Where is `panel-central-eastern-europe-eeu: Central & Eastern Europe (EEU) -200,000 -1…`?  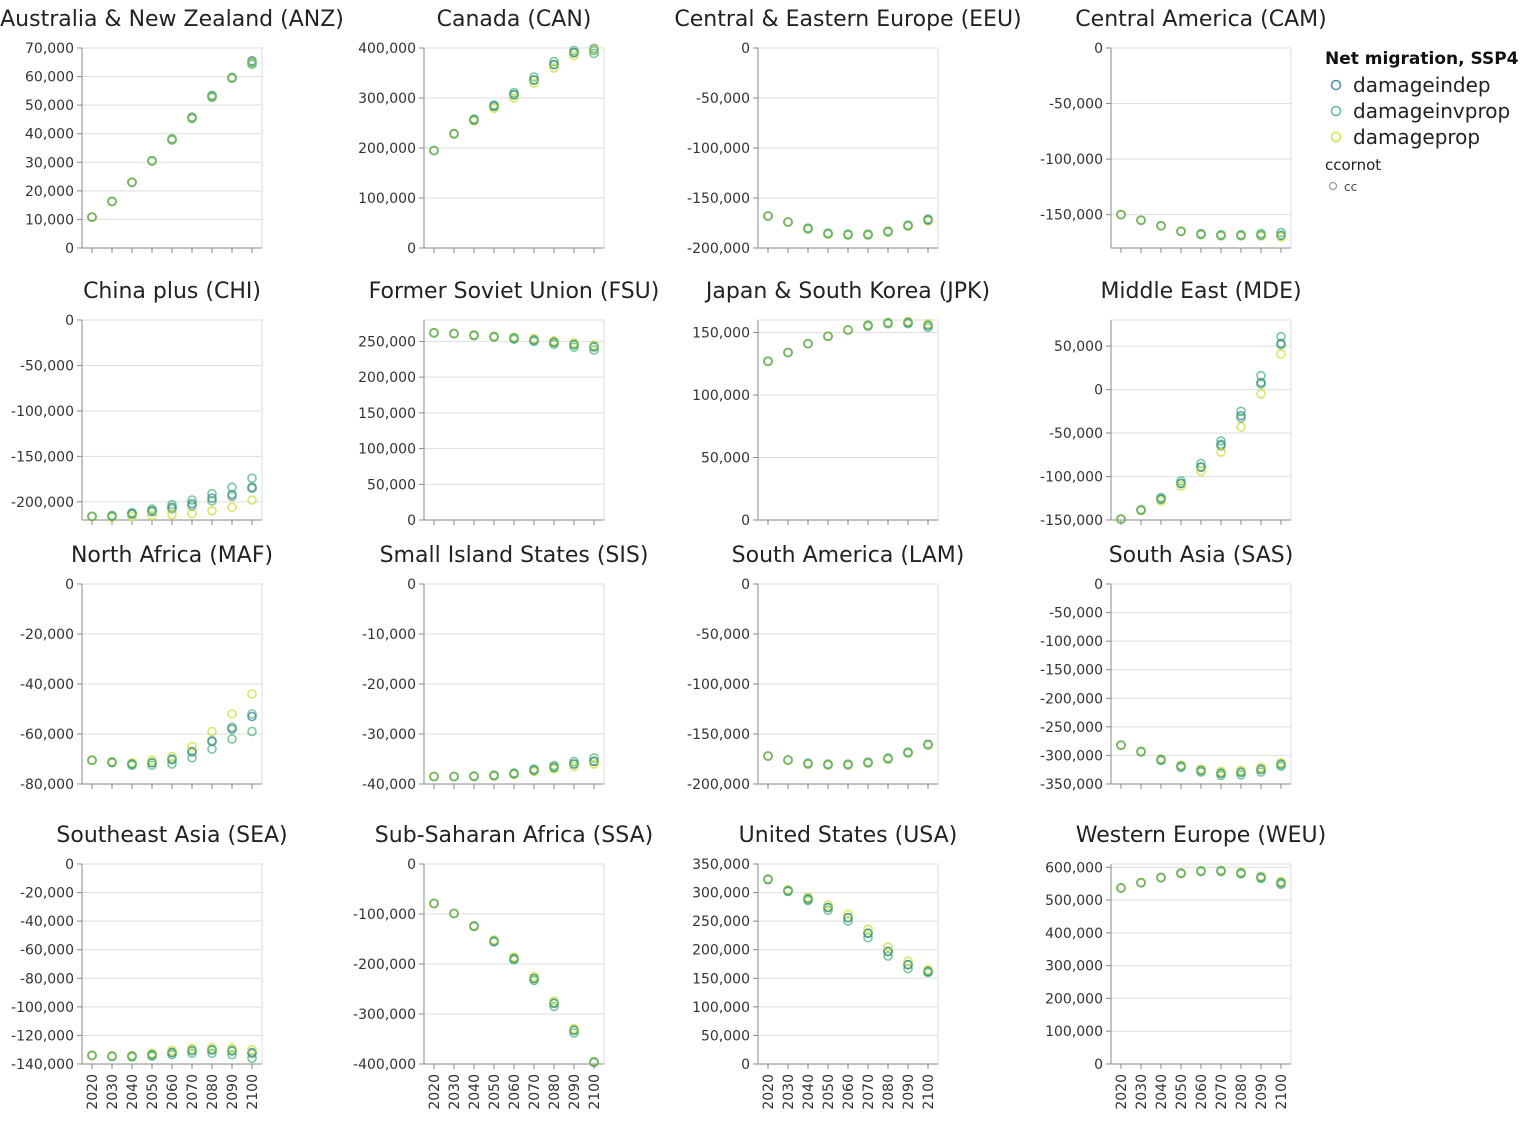 panel-central-eastern-europe-eeu: Central & Eastern Europe (EEU) -200,000 -1… is located at coordinates (847, 132).